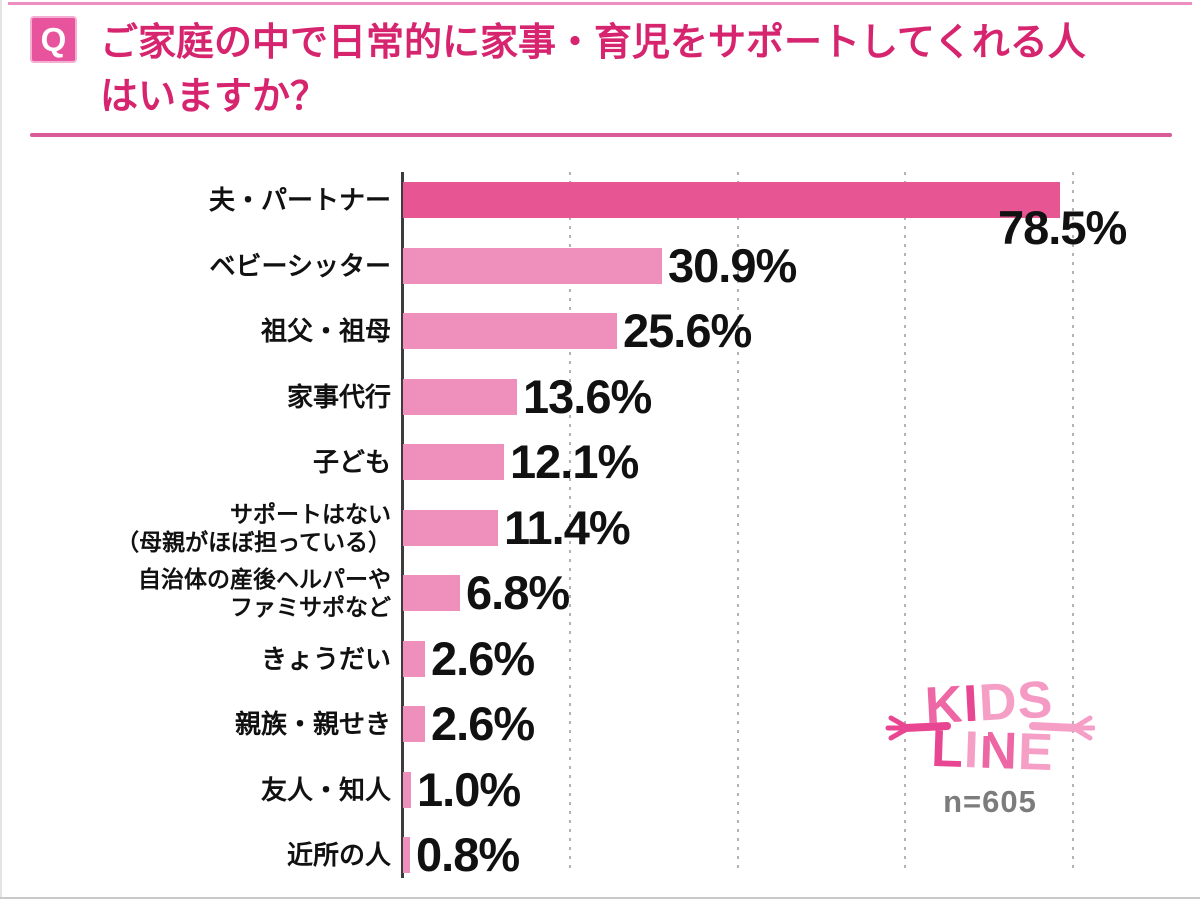 This screenshot has width=1200, height=899. I want to click on y-axis-line, so click(402, 525).